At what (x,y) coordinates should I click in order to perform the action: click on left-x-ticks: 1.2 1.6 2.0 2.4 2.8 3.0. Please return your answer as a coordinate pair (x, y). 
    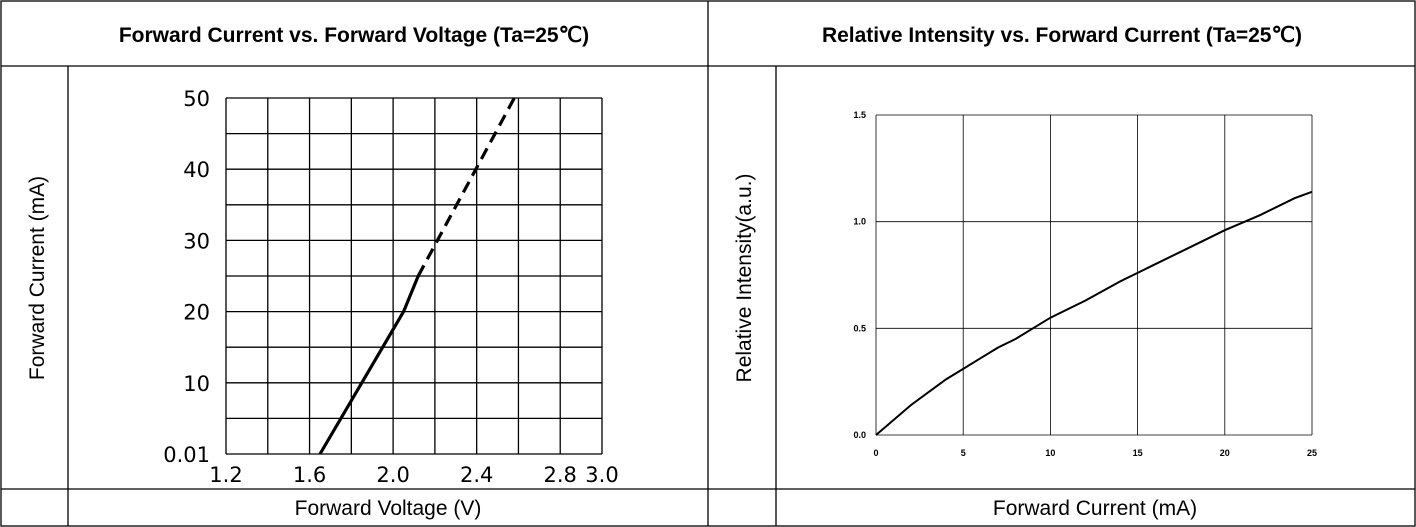
    Looking at the image, I should click on (413, 475).